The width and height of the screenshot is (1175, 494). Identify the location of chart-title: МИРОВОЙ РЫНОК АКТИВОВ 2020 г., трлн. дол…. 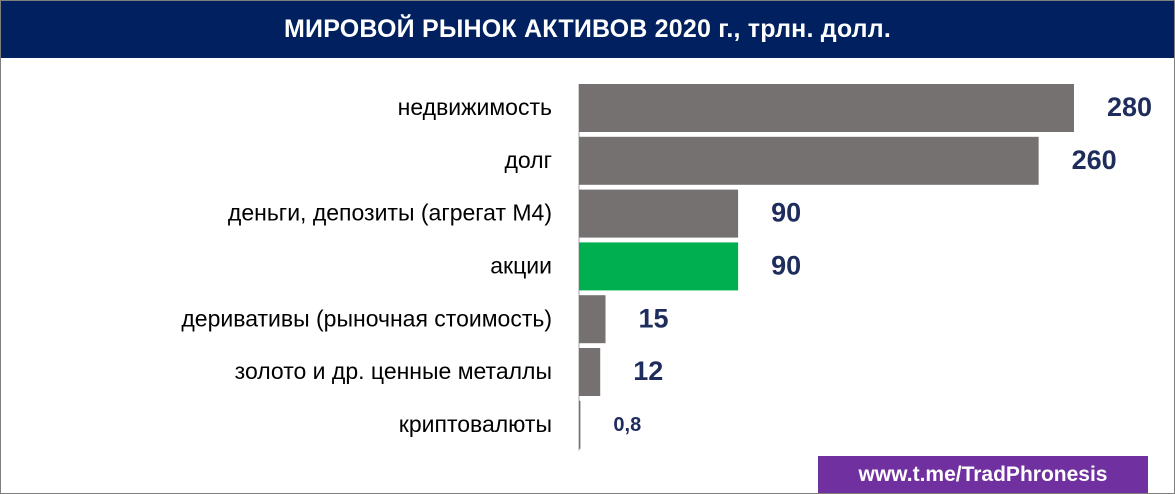
(587, 29).